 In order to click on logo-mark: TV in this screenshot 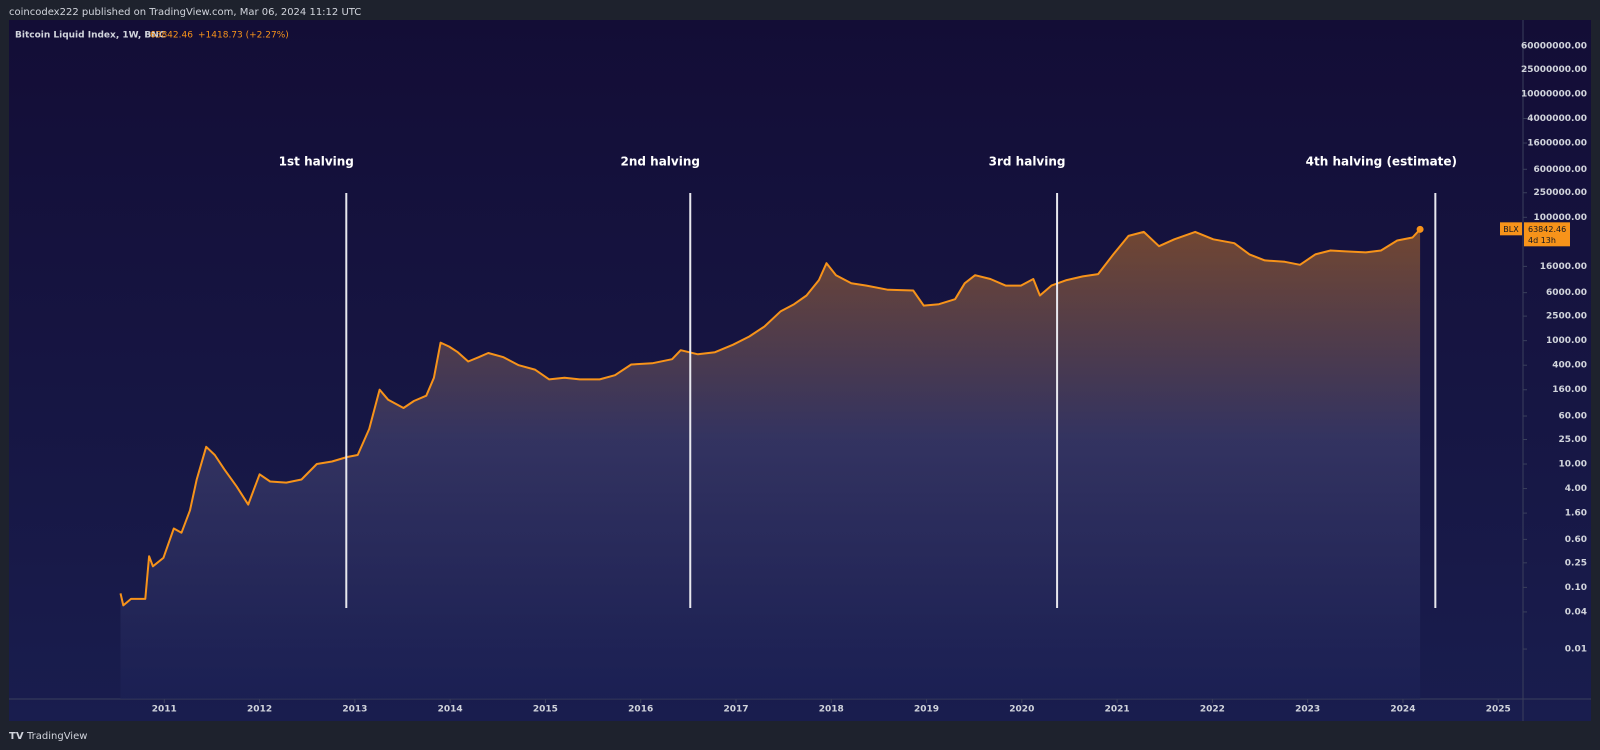, I will do `click(16, 736)`.